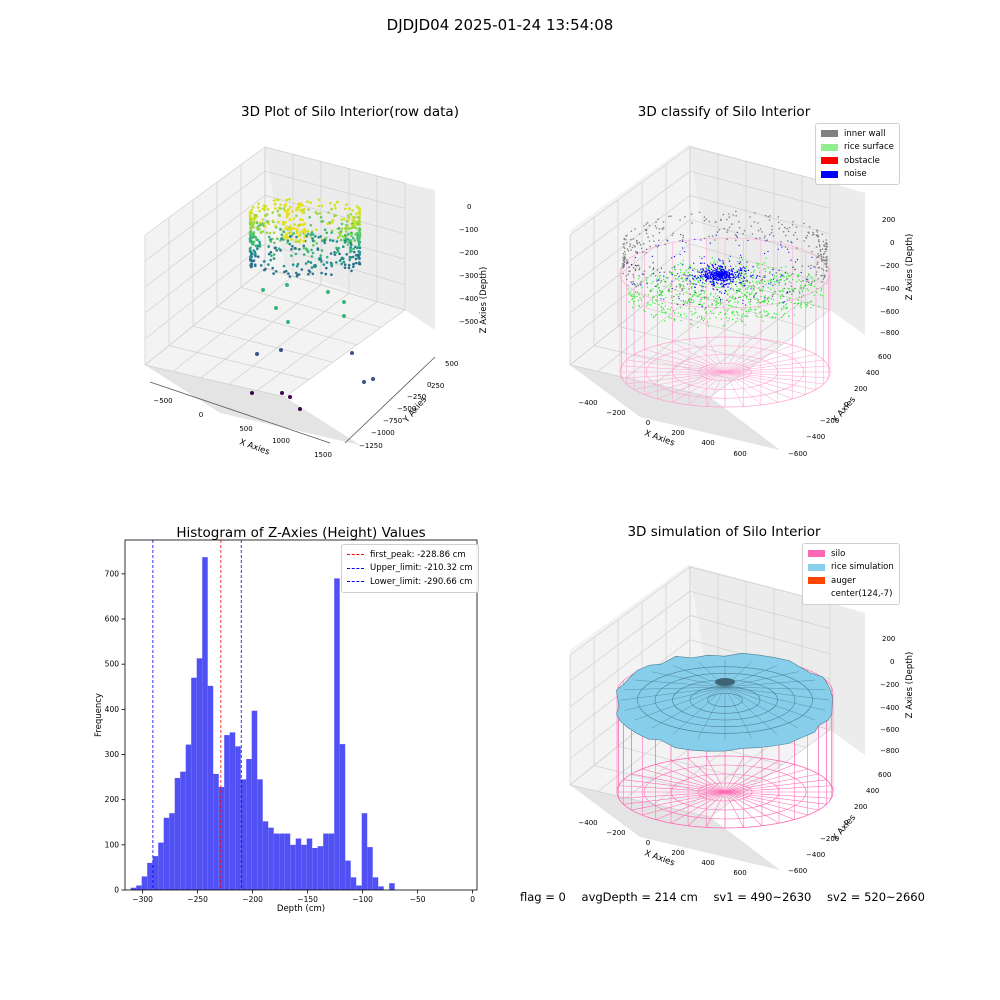 This screenshot has height=1000, width=1000. I want to click on raw-x-tick: 1000, so click(281, 441).